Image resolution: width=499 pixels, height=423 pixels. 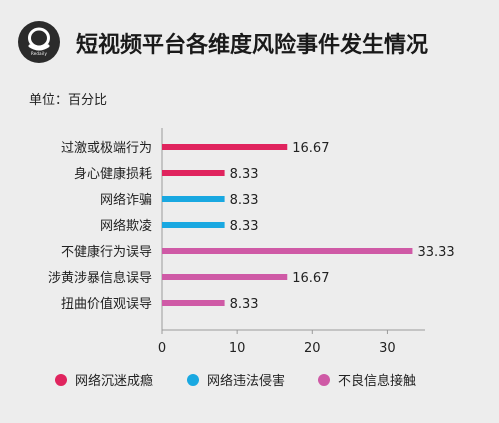 What do you see at coordinates (113, 174) in the screenshot?
I see `category-label: 身心健康损耗` at bounding box center [113, 174].